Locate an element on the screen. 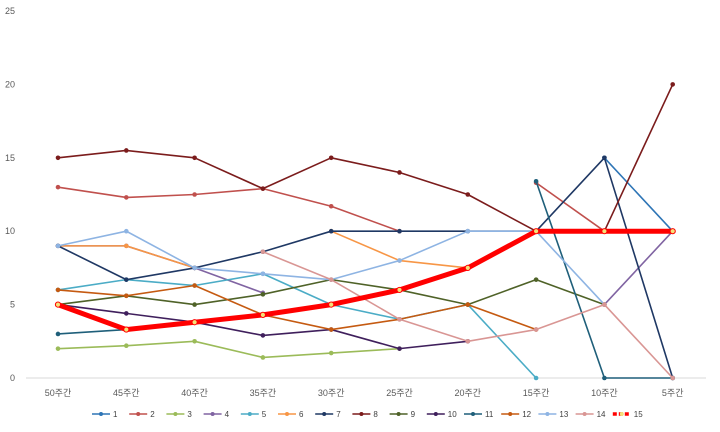 Image resolution: width=720 pixels, height=432 pixels. legend-item: 8 is located at coordinates (365, 414).